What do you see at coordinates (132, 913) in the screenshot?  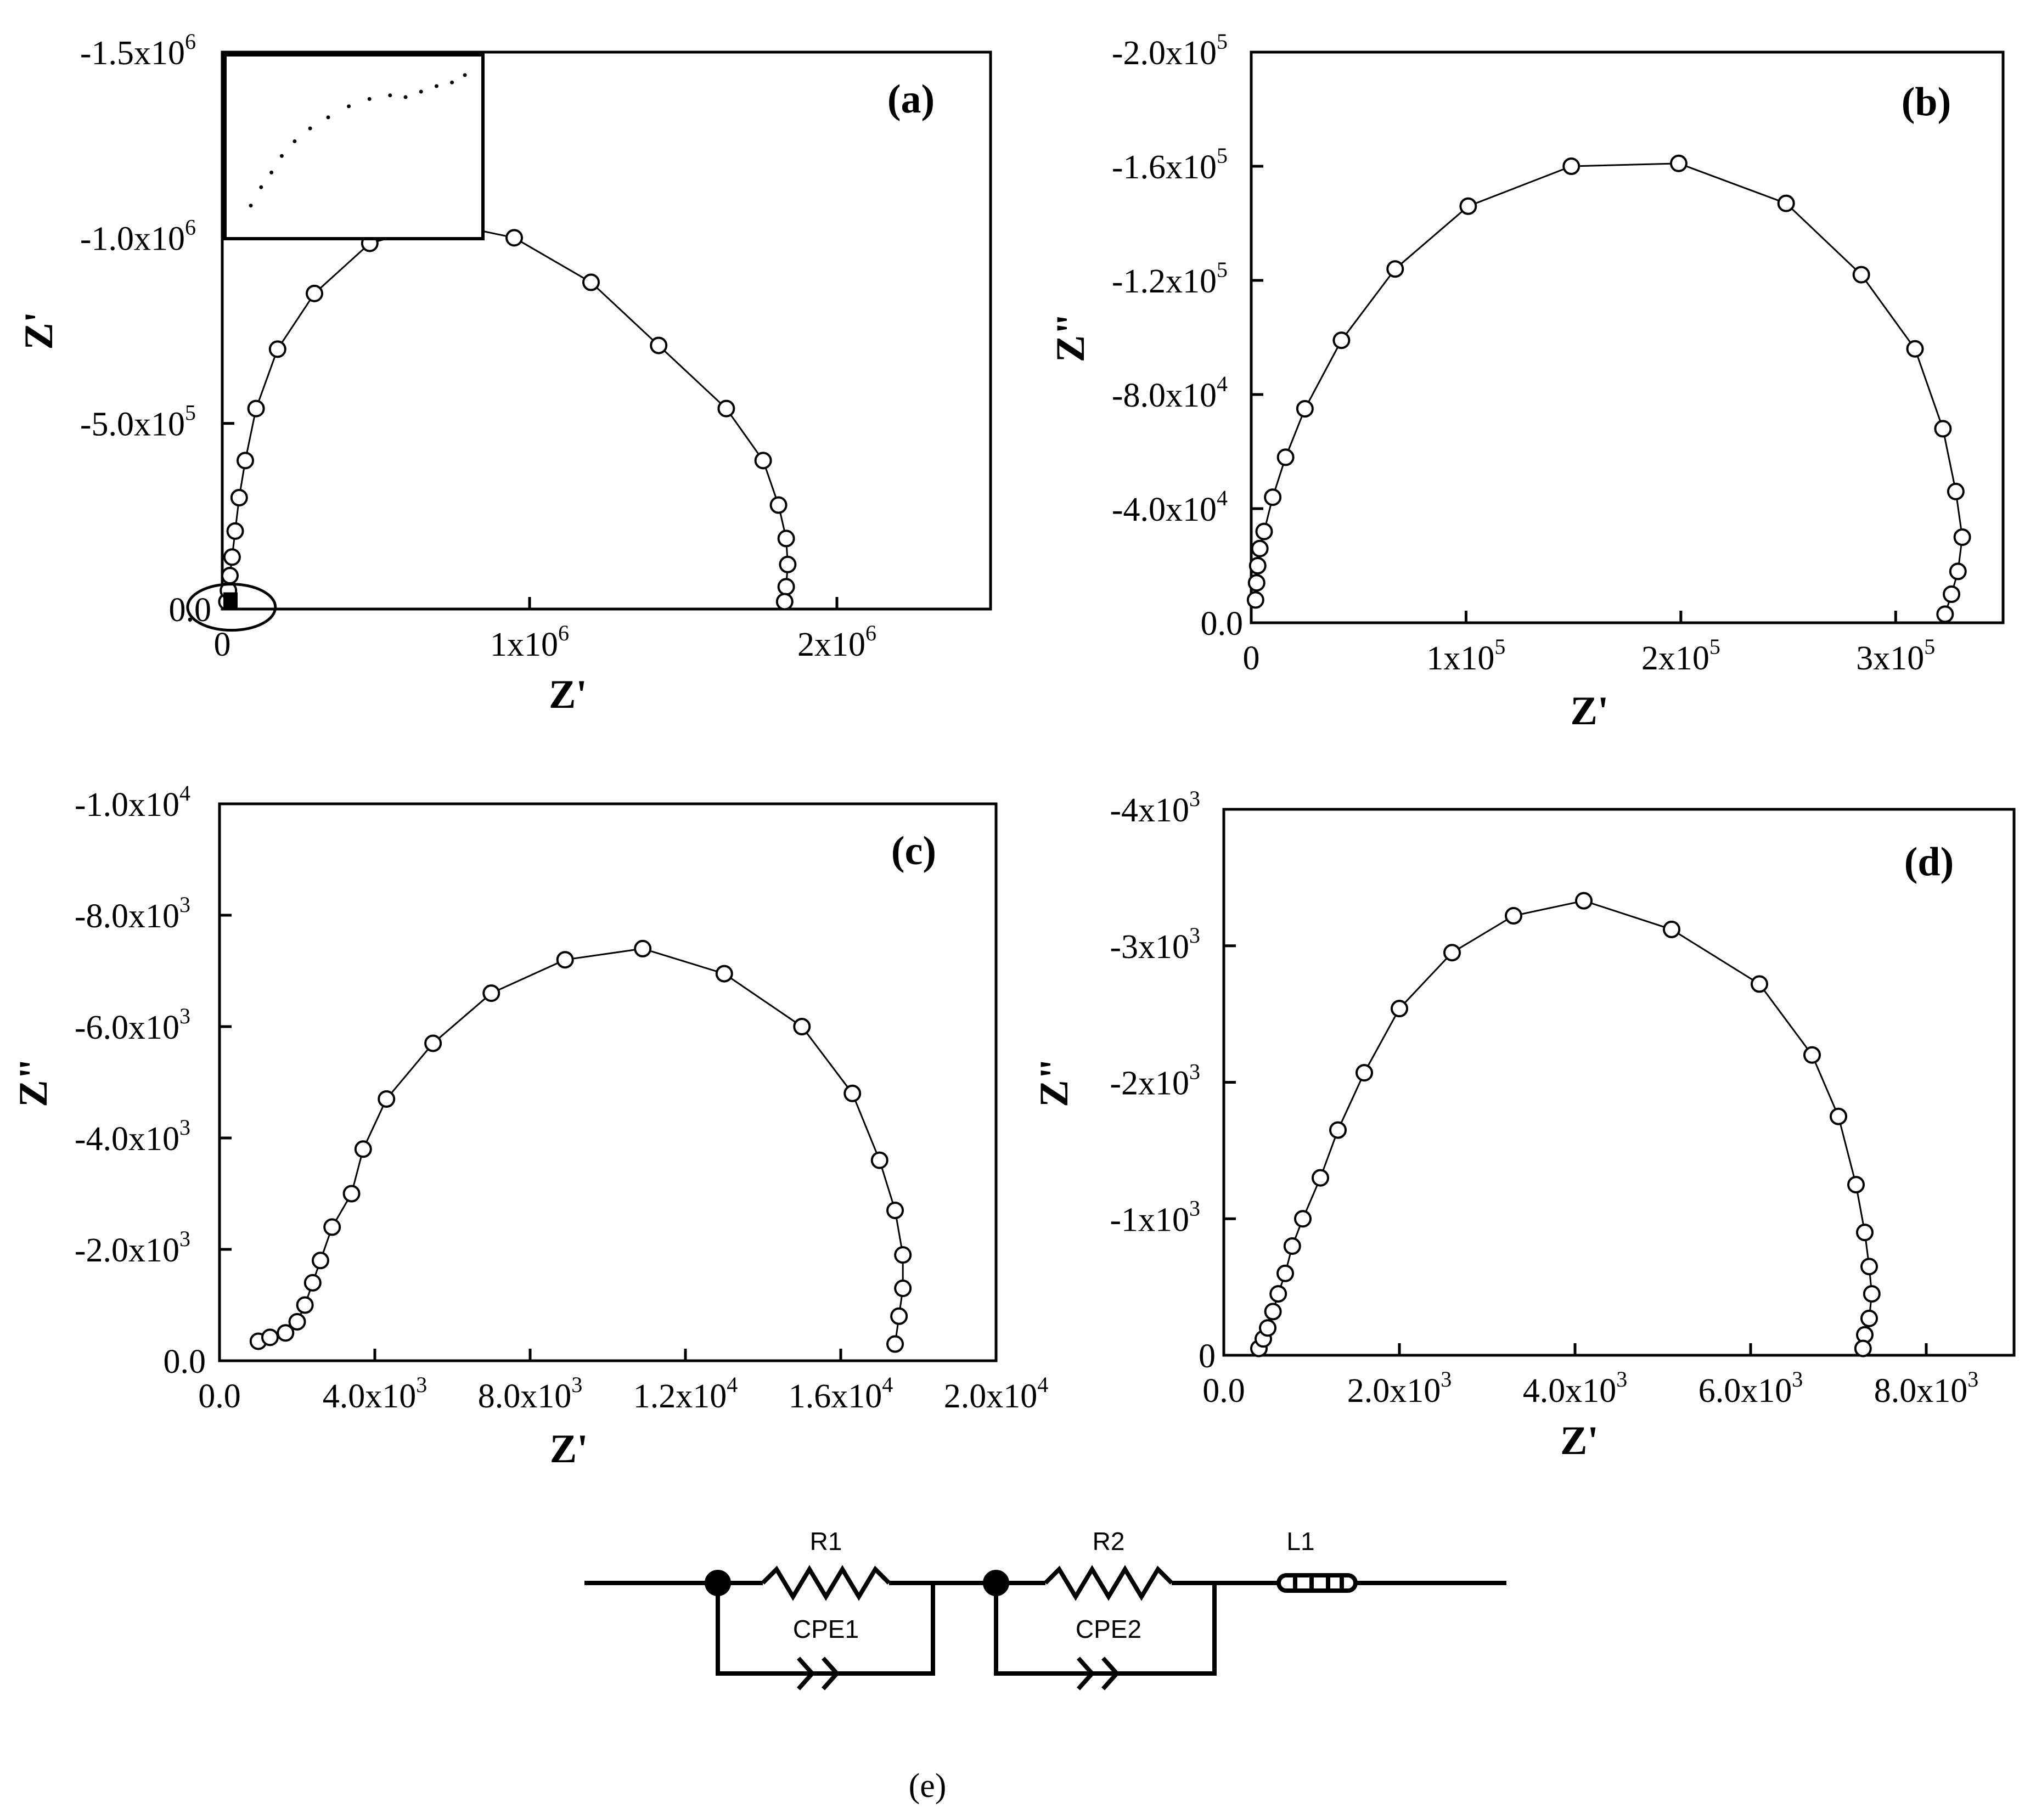 I see `y-tick-label: -8.0x10³` at bounding box center [132, 913].